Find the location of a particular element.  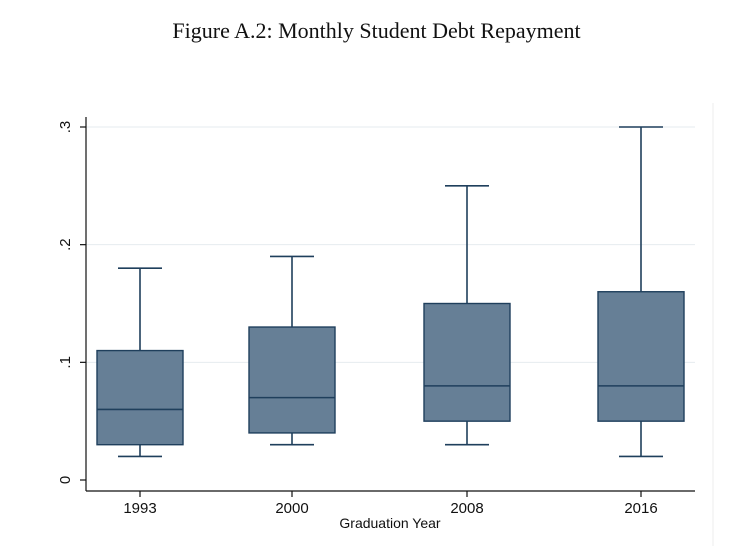

x-ticks: 1993 2000 2008 2016 is located at coordinates (390, 504).